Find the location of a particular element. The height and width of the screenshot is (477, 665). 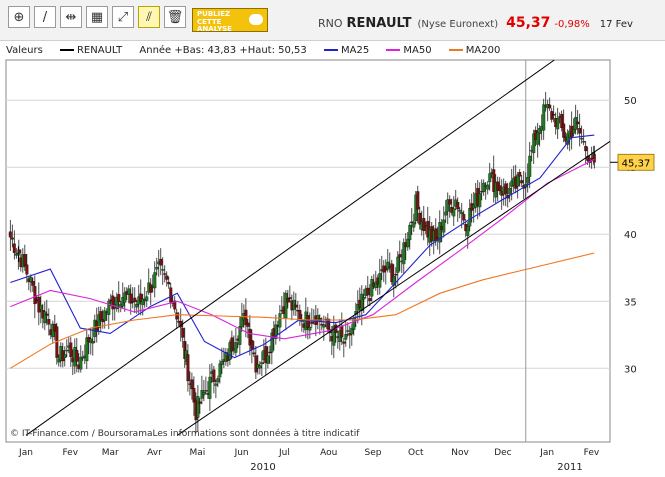

x-tick-label: Mai is located at coordinates (197, 453).